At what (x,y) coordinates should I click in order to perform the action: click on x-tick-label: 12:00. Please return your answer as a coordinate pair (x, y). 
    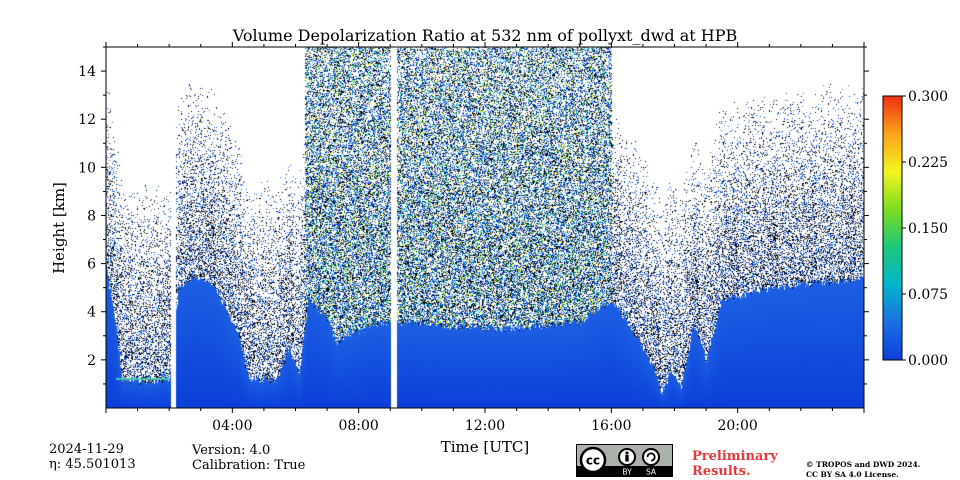
    Looking at the image, I should click on (485, 426).